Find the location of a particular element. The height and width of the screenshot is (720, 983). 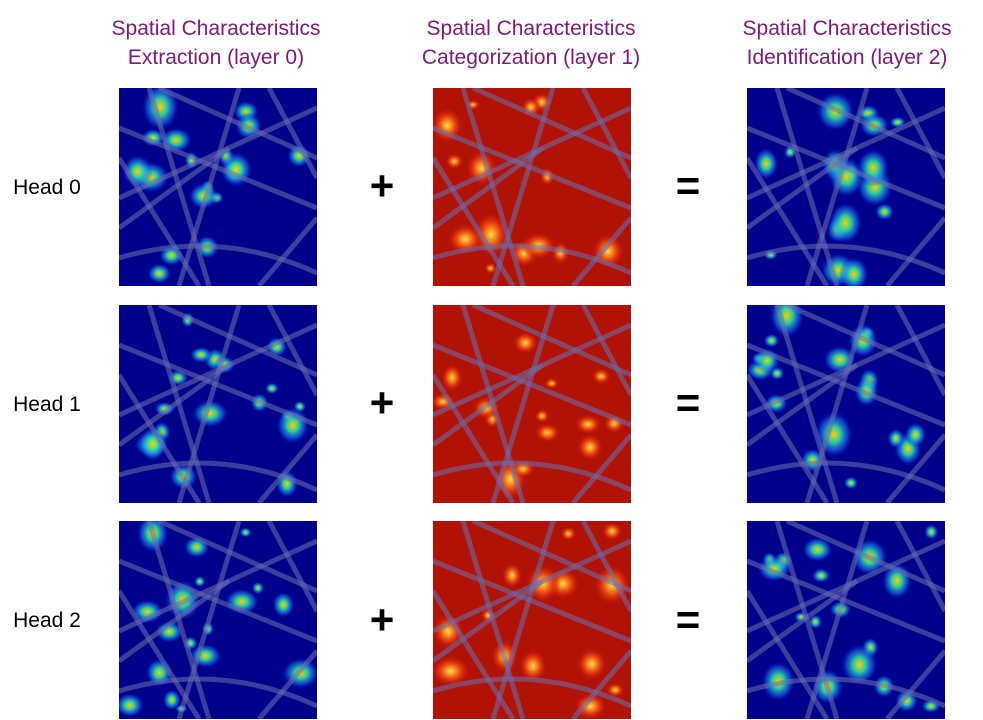

heatmap-head2-extraction is located at coordinates (218, 620).